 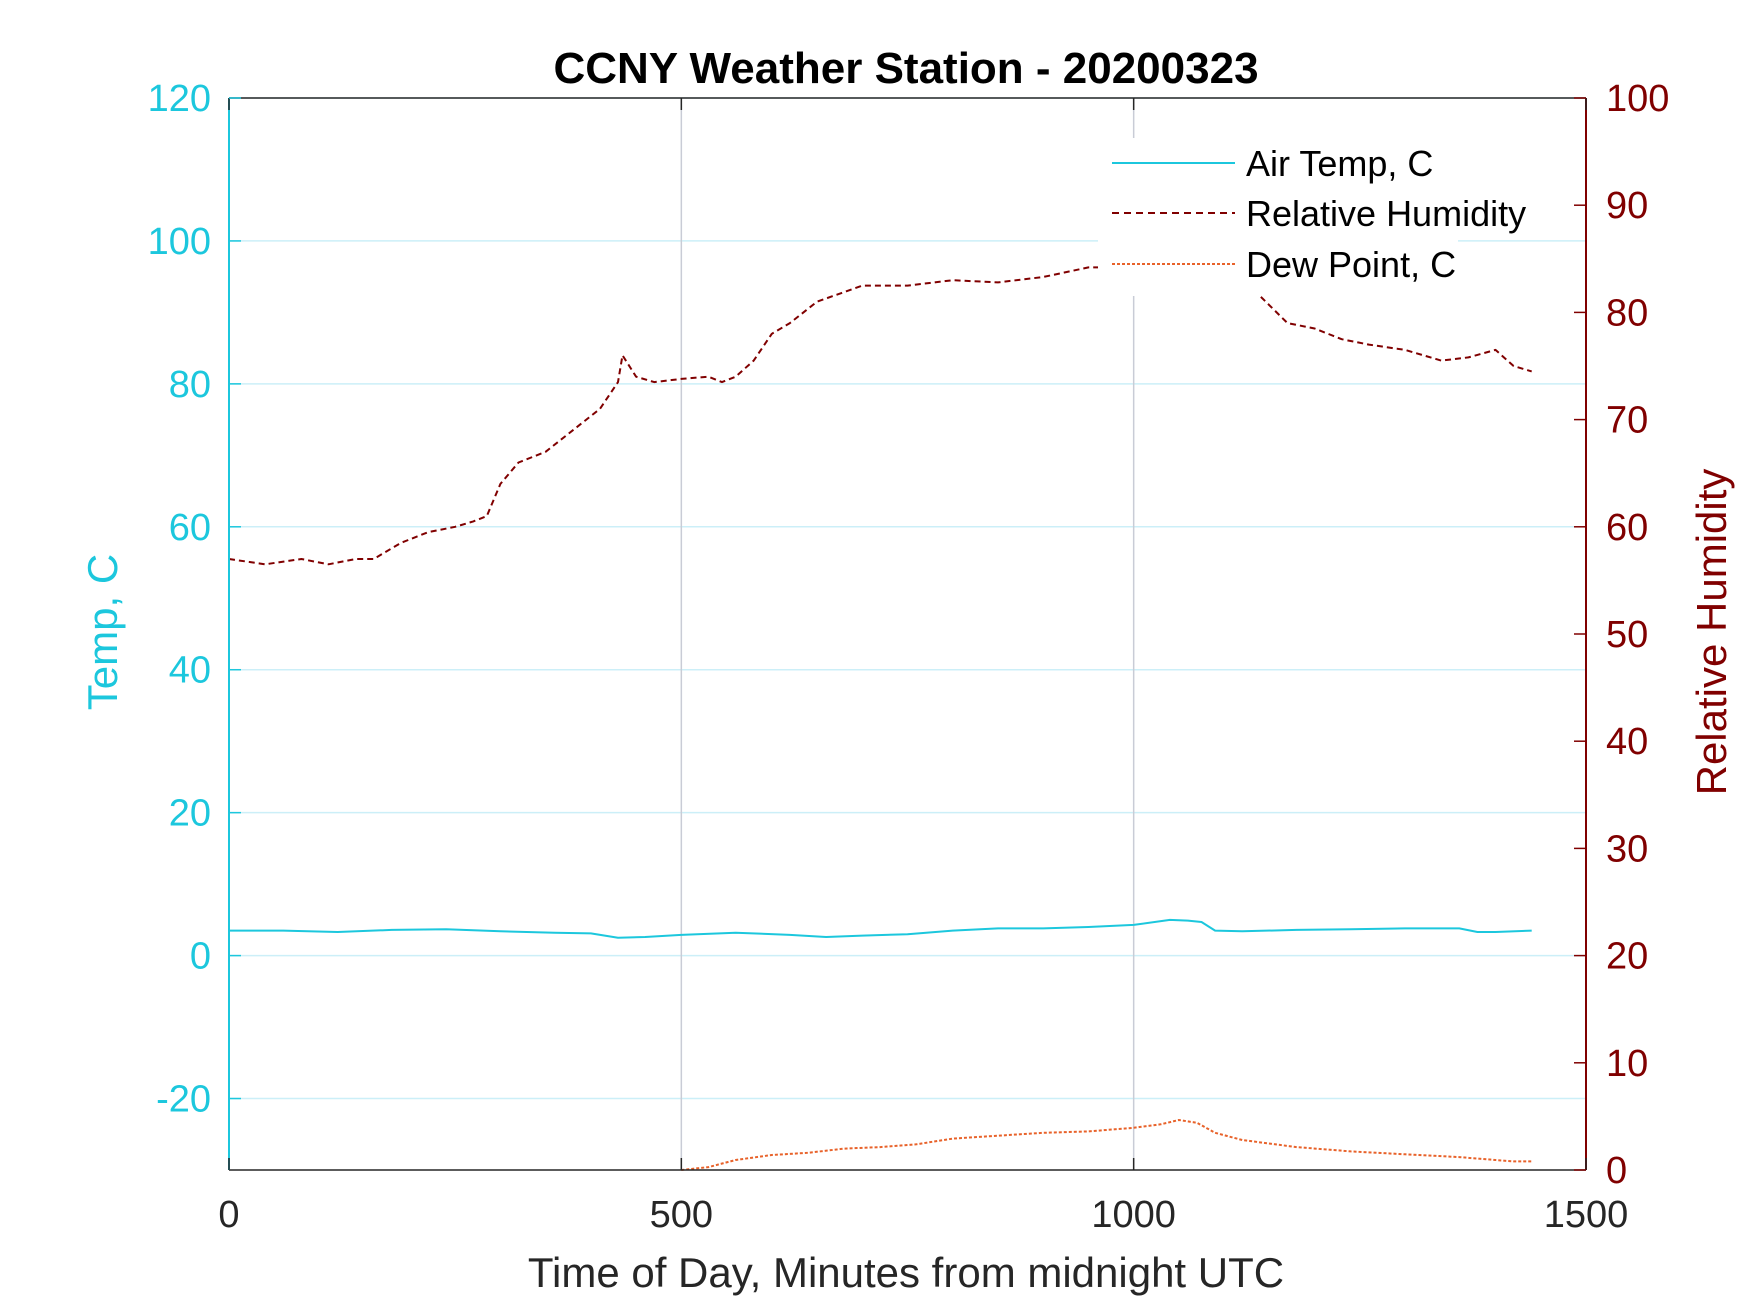 What do you see at coordinates (190, 528) in the screenshot?
I see `y-left-tick-label: 60` at bounding box center [190, 528].